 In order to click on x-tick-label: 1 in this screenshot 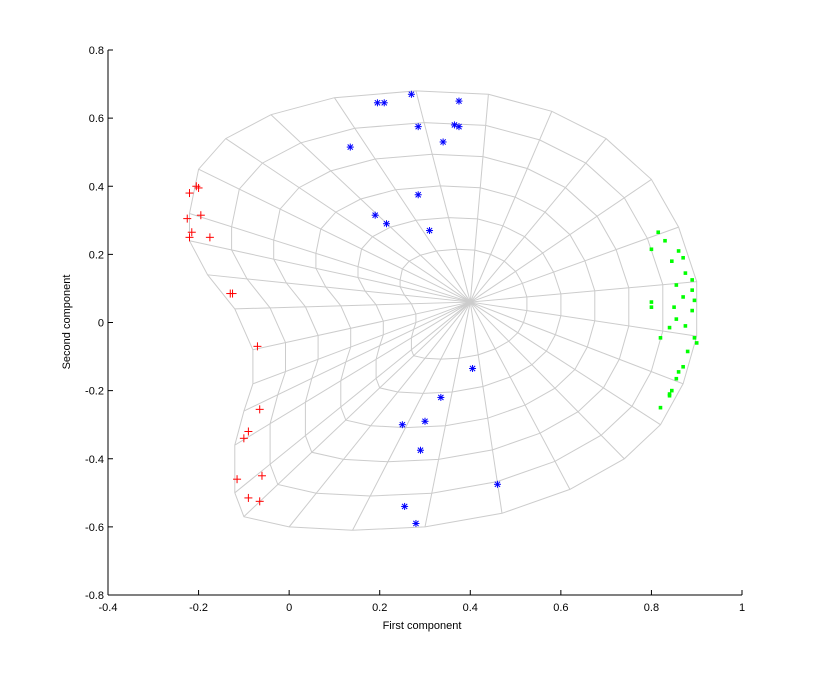, I will do `click(742, 608)`.